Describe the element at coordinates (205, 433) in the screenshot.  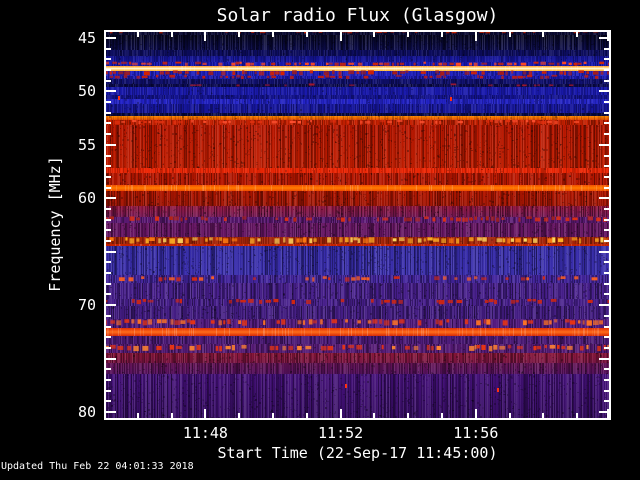
I see `x-tick-label: 11:48` at that location.